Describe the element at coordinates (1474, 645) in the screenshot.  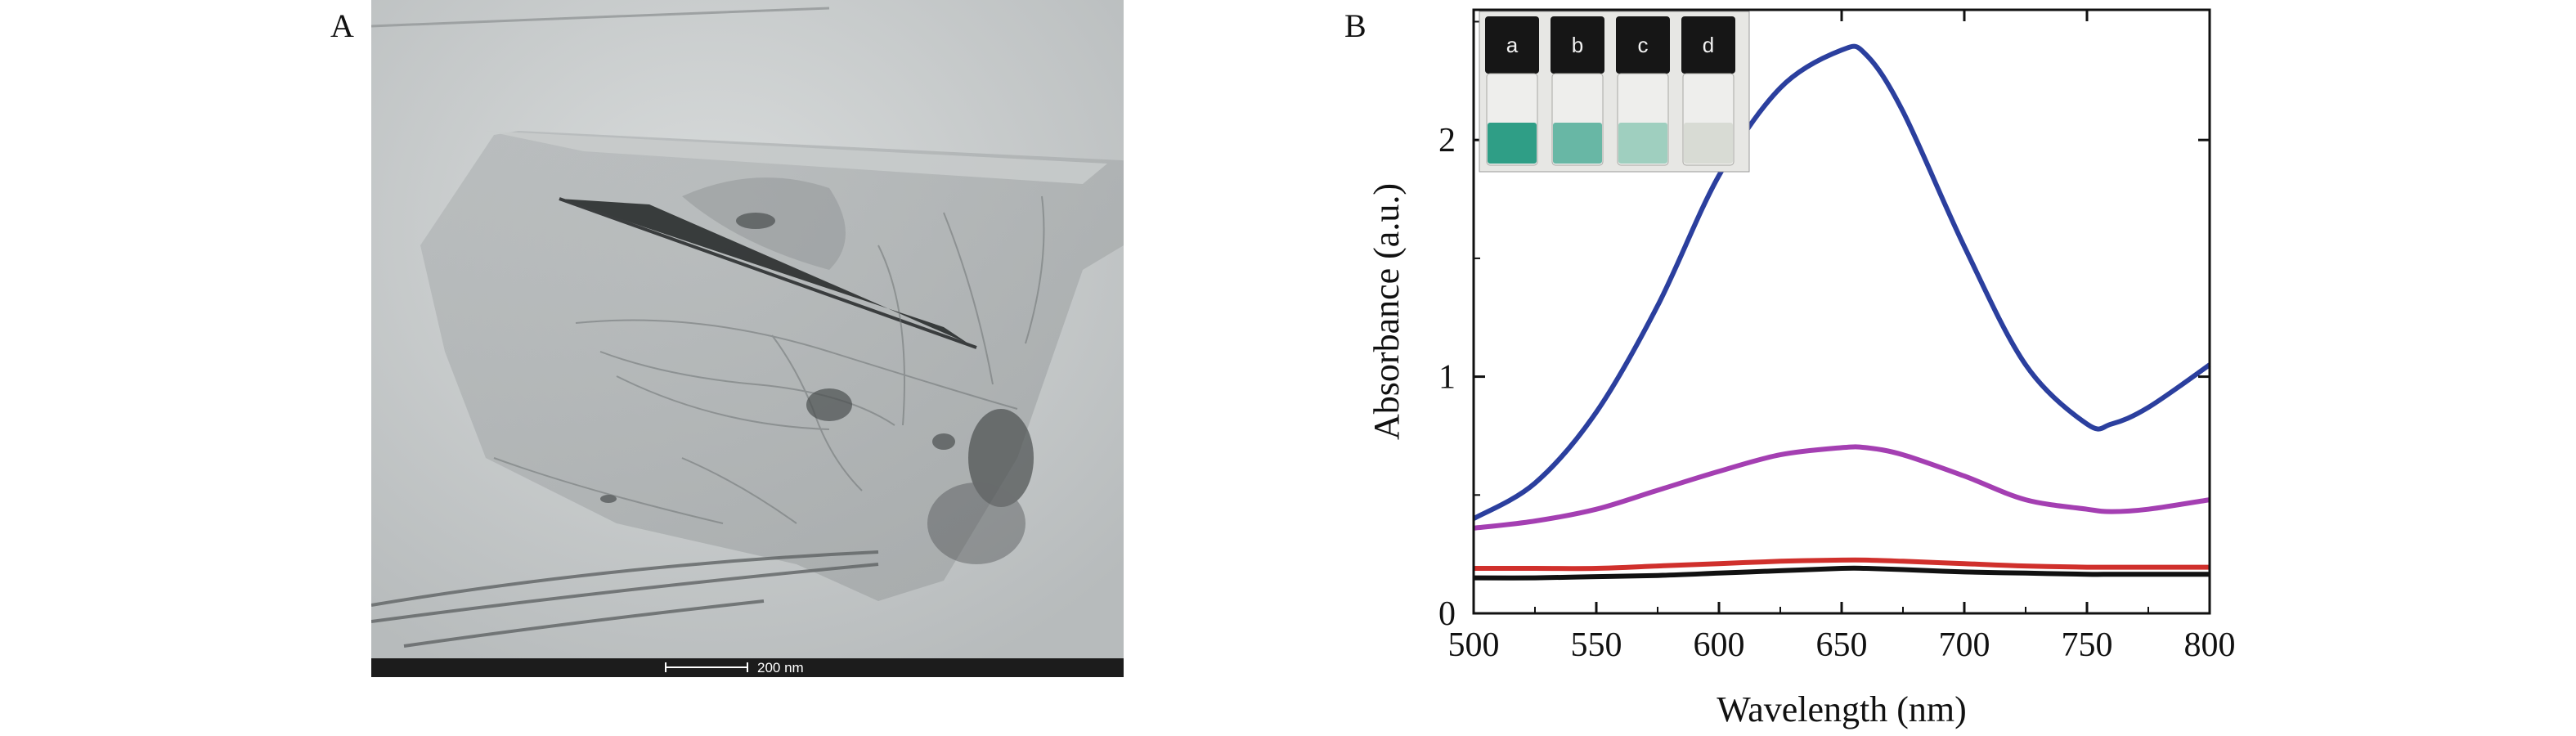
I see `x-tick-label: 500` at that location.